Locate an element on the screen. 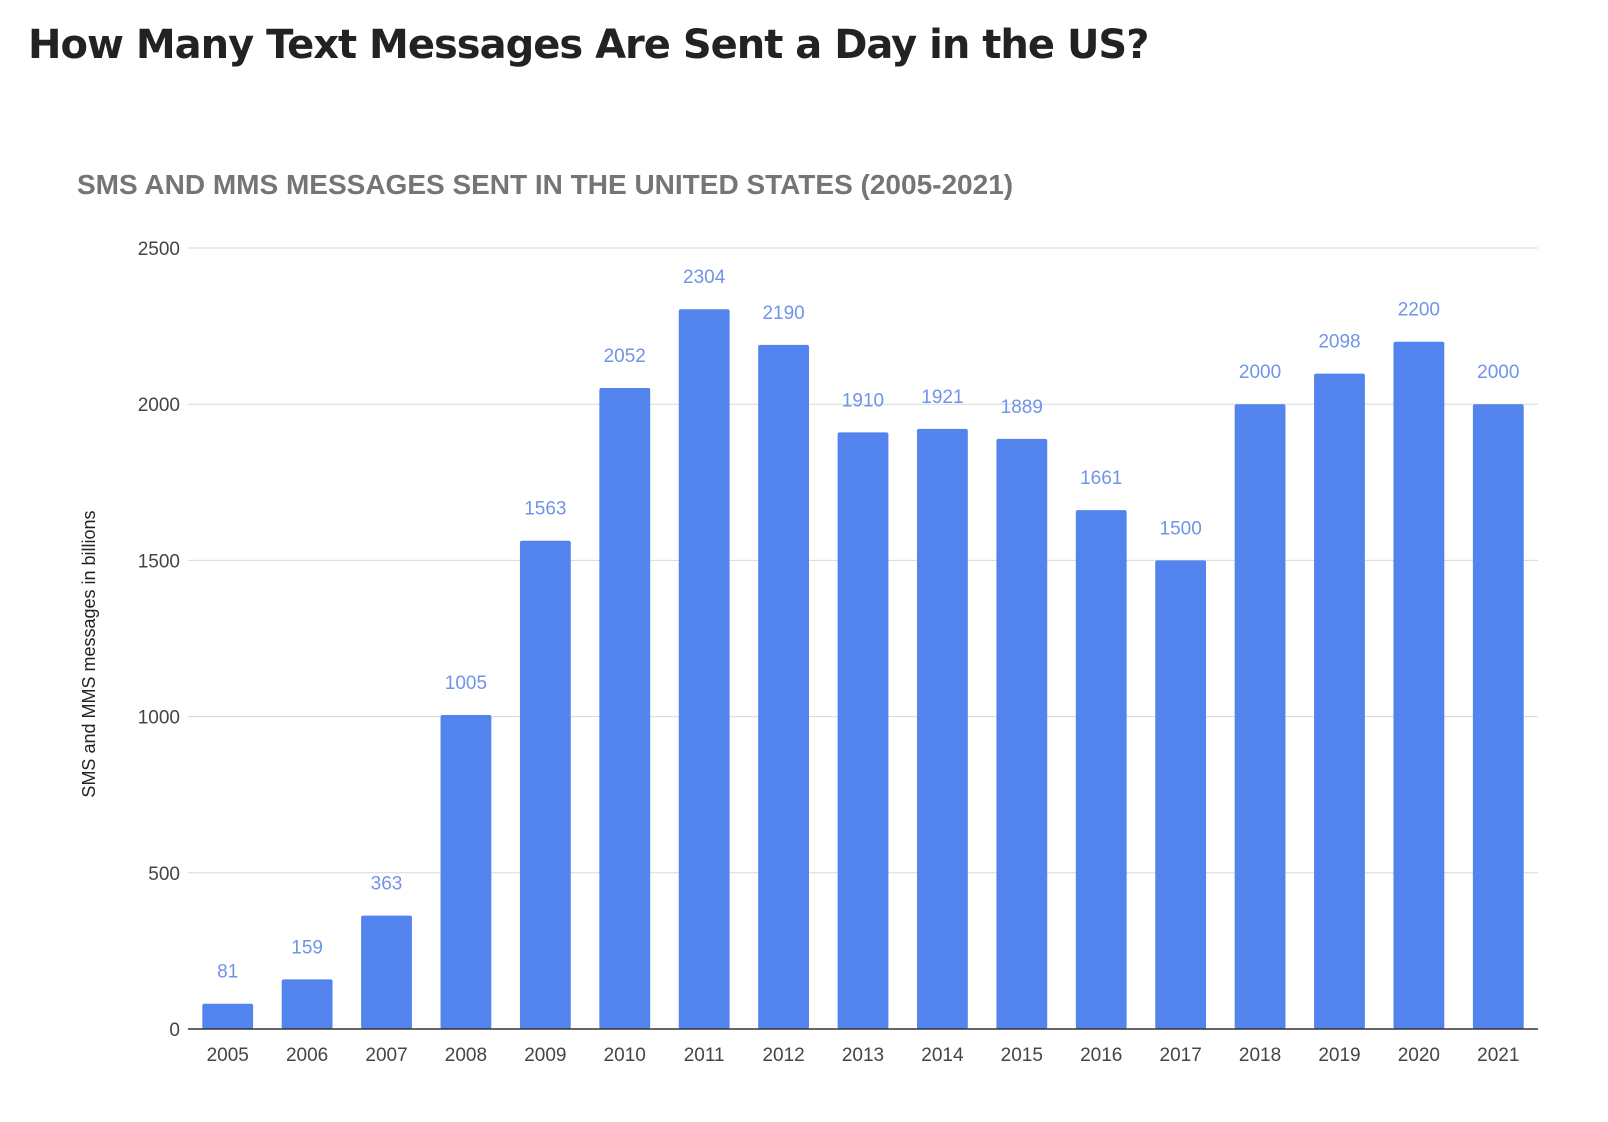 Image resolution: width=1608 pixels, height=1122 pixels. y-tick-label: 0 is located at coordinates (174, 1030).